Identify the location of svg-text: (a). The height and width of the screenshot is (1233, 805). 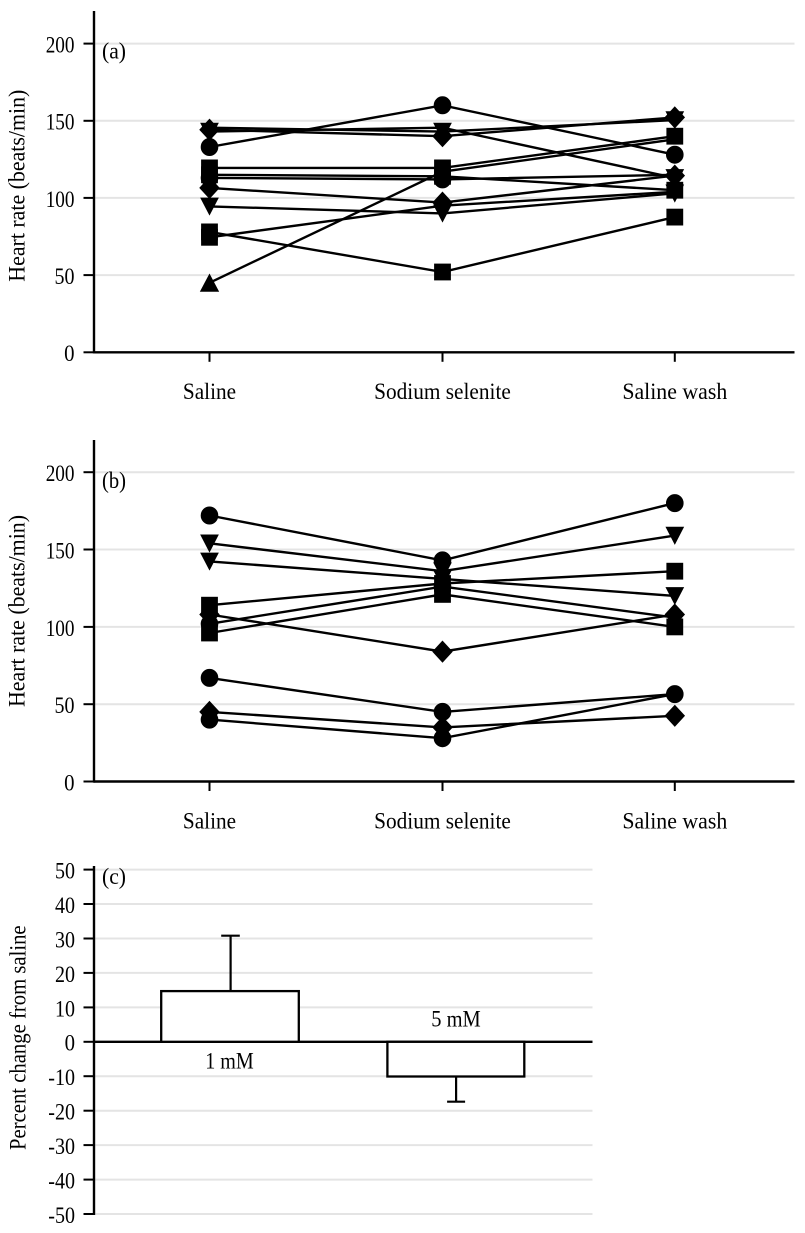
(114, 52).